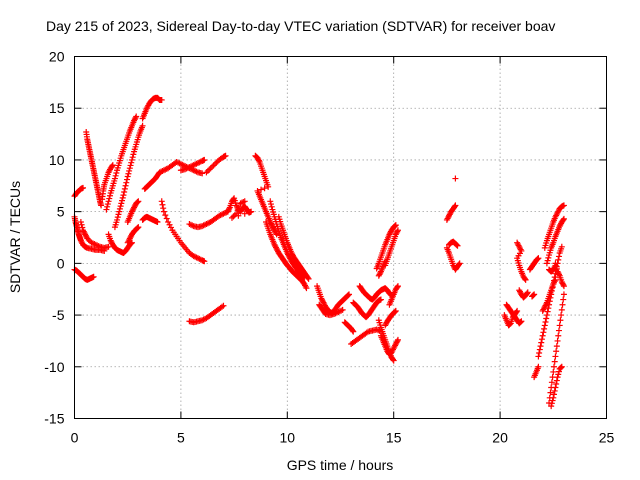  What do you see at coordinates (57, 160) in the screenshot?
I see `y-tick-label: 10` at bounding box center [57, 160].